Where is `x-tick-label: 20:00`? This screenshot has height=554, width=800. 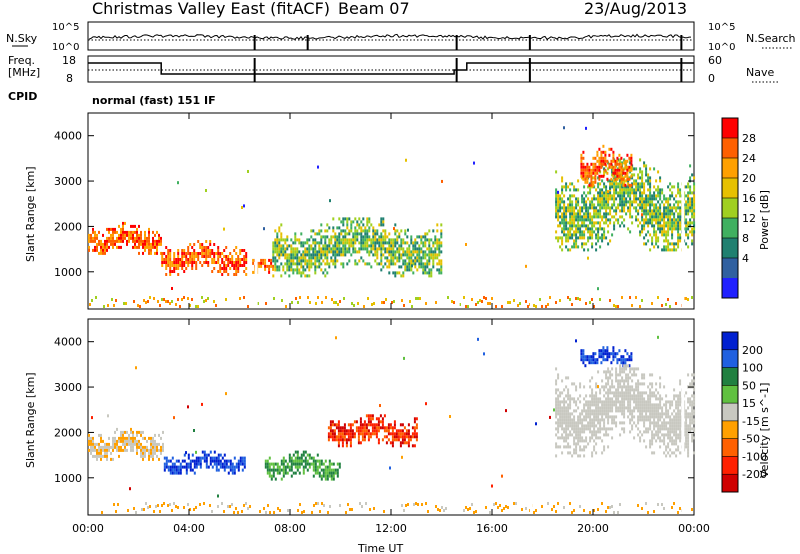
x-tick-label: 20:00 is located at coordinates (593, 528).